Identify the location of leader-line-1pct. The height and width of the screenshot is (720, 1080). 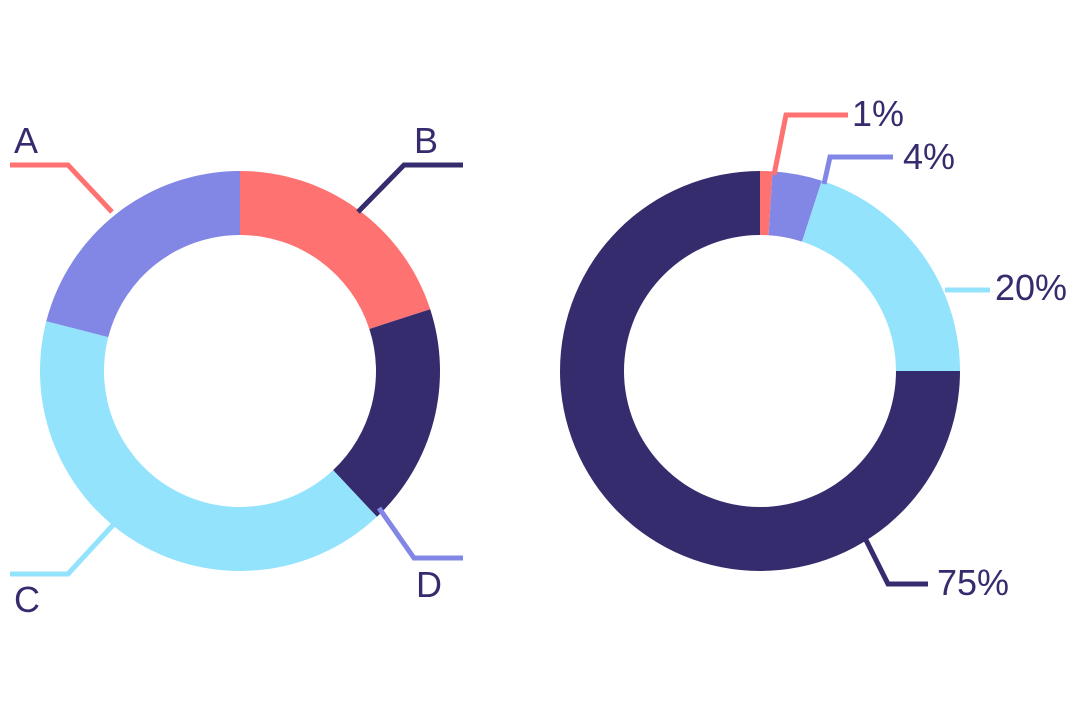
(809, 144).